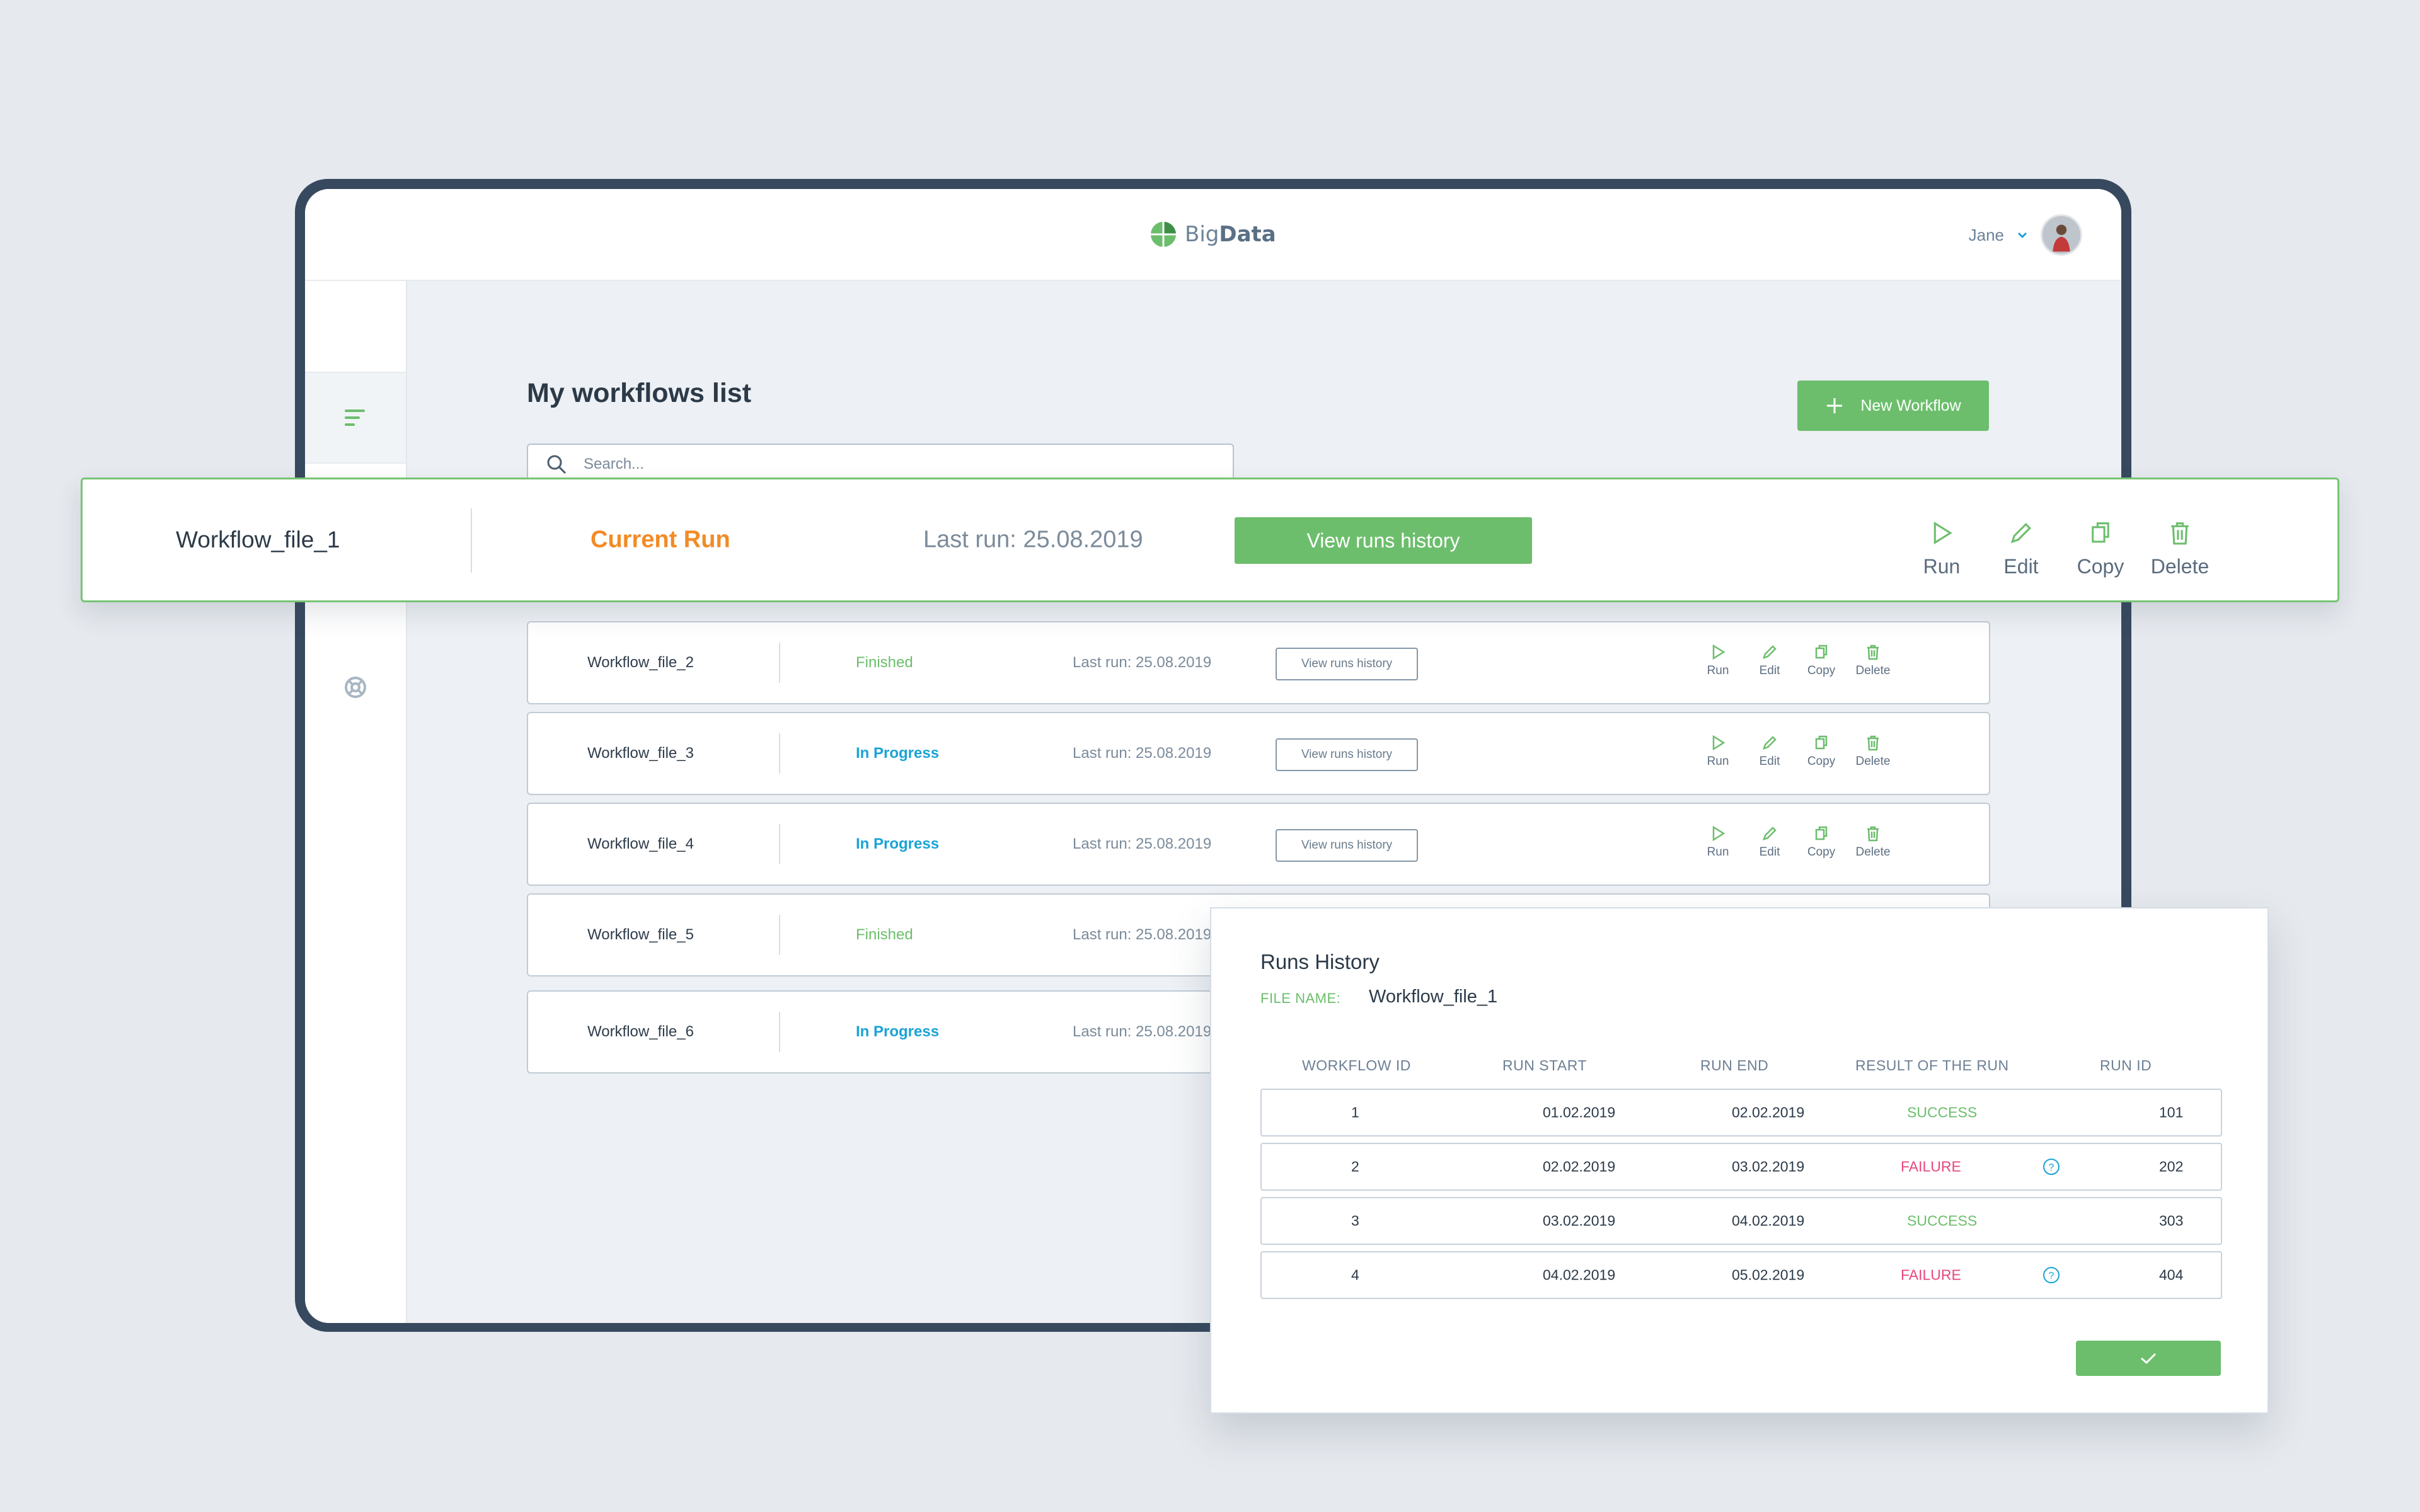  What do you see at coordinates (1986, 234) in the screenshot?
I see `user-name: Jane` at bounding box center [1986, 234].